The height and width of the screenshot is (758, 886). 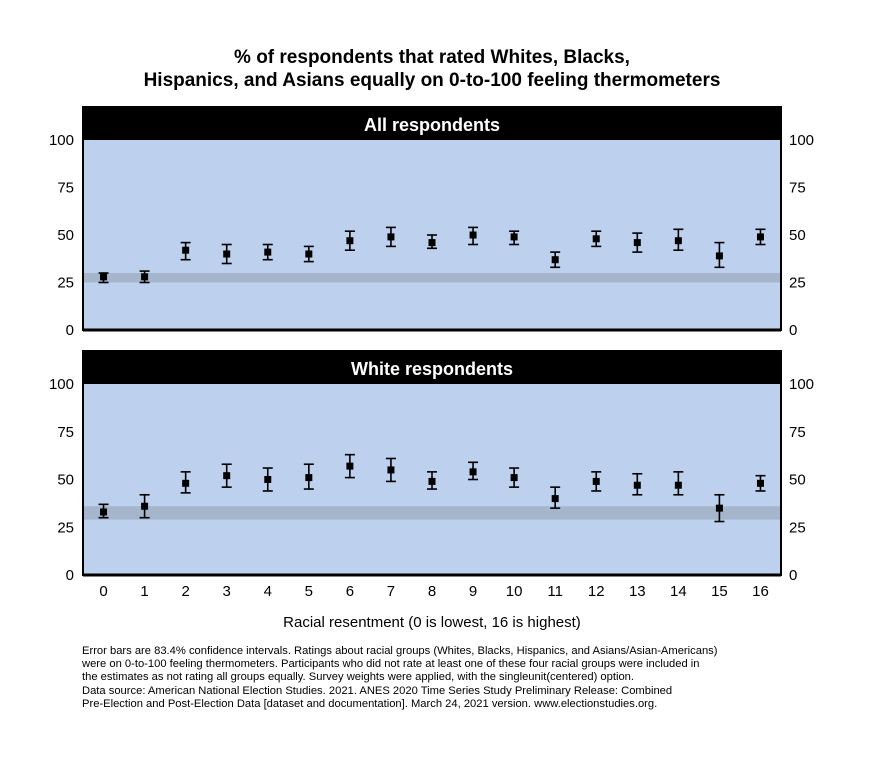 What do you see at coordinates (596, 591) in the screenshot?
I see `x-tick-label: 12` at bounding box center [596, 591].